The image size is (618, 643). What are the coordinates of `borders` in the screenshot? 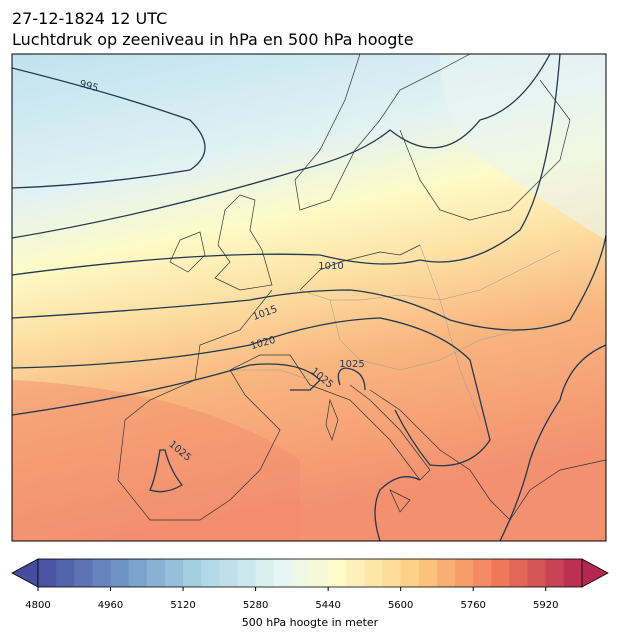 It's located at (395, 332).